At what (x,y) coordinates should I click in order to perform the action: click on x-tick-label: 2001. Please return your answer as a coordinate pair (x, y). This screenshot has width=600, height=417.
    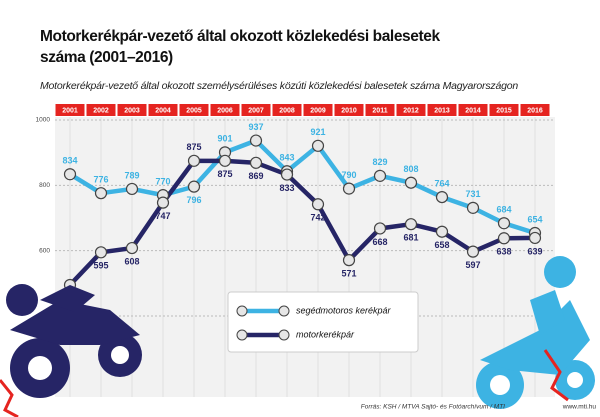
    Looking at the image, I should click on (70, 110).